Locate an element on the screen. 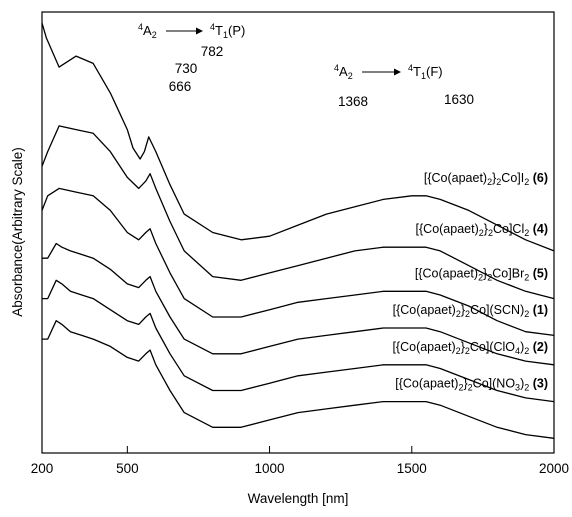  transition-label: 4T1(P) is located at coordinates (227, 31).